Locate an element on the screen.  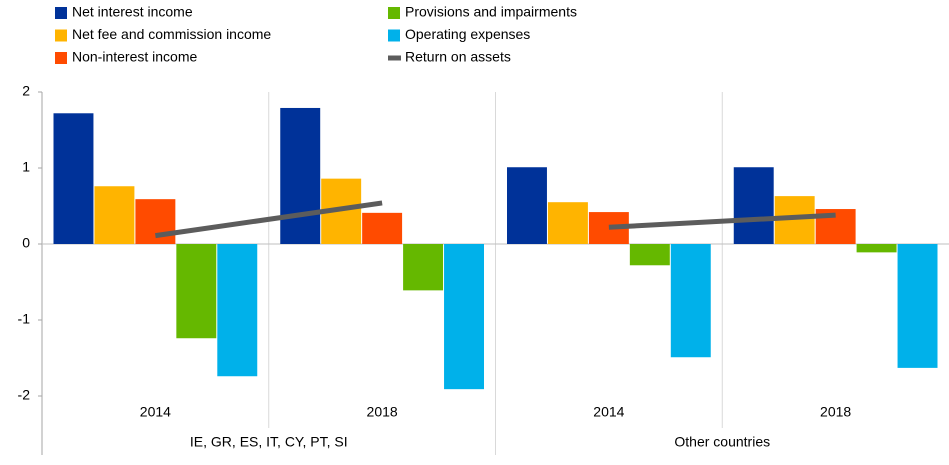
y-tick-label: -1 is located at coordinates (24, 319).